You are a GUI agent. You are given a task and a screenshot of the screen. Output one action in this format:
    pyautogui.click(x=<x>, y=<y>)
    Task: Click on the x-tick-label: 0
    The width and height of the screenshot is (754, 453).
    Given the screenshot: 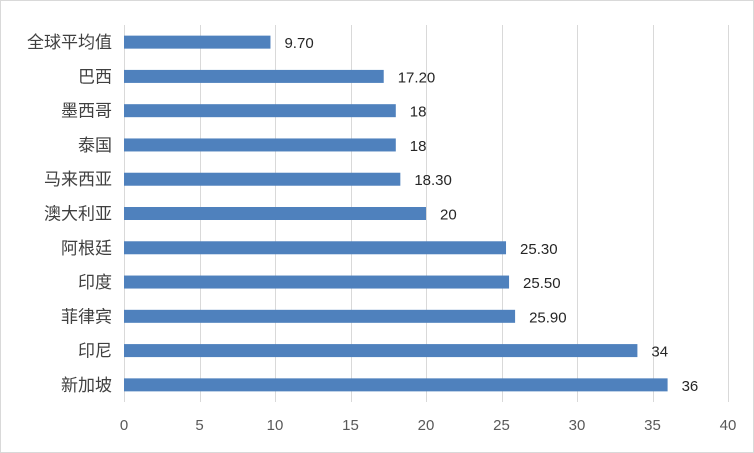 What is the action you would take?
    pyautogui.click(x=124, y=425)
    